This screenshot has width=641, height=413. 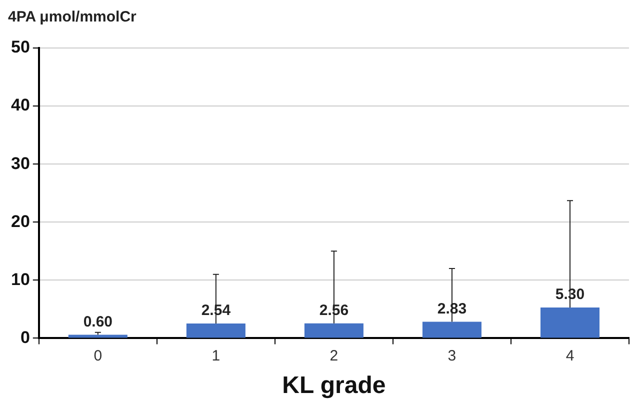 What do you see at coordinates (20, 47) in the screenshot?
I see `y-tick-label: 50` at bounding box center [20, 47].